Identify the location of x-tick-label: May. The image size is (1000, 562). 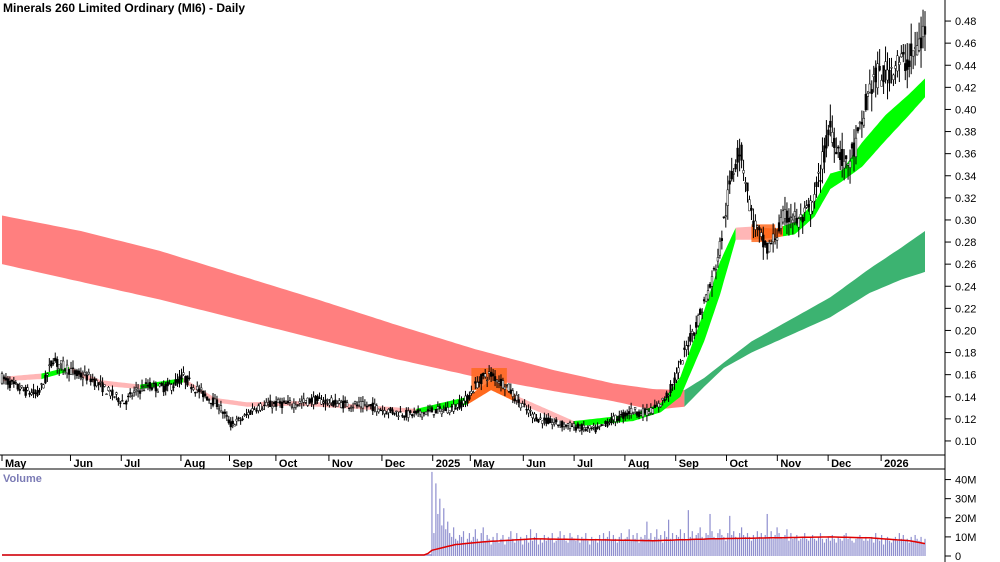
(16, 464).